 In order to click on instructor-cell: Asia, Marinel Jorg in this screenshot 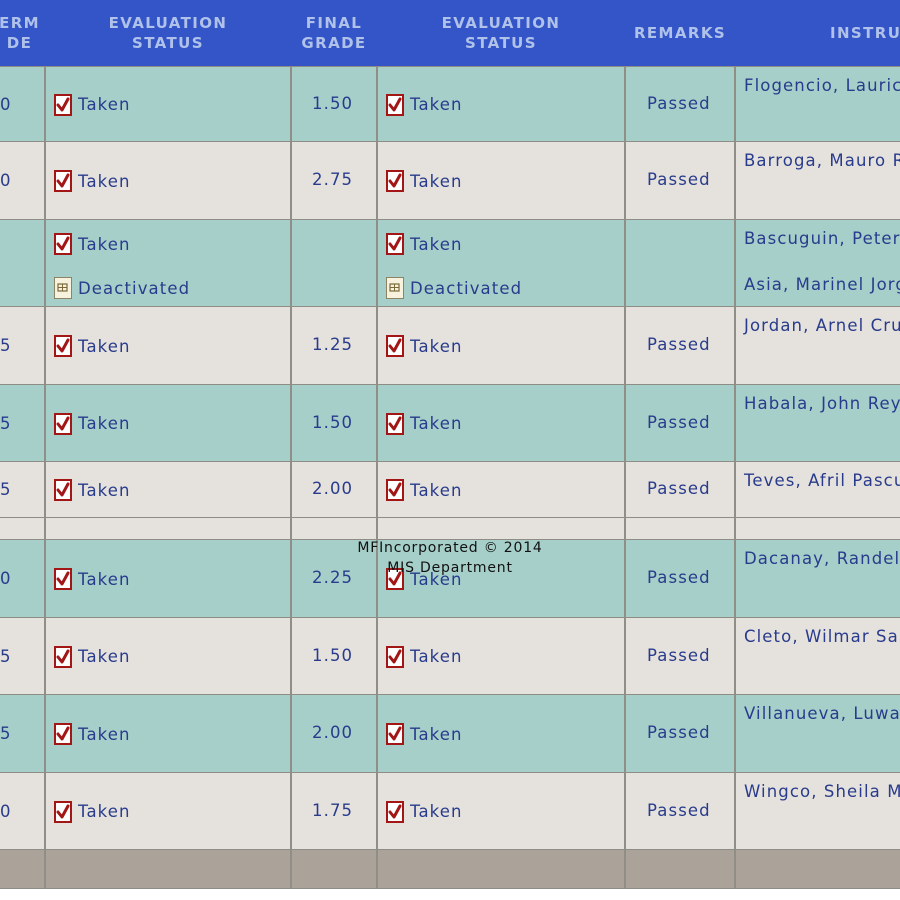, I will do `click(822, 284)`.